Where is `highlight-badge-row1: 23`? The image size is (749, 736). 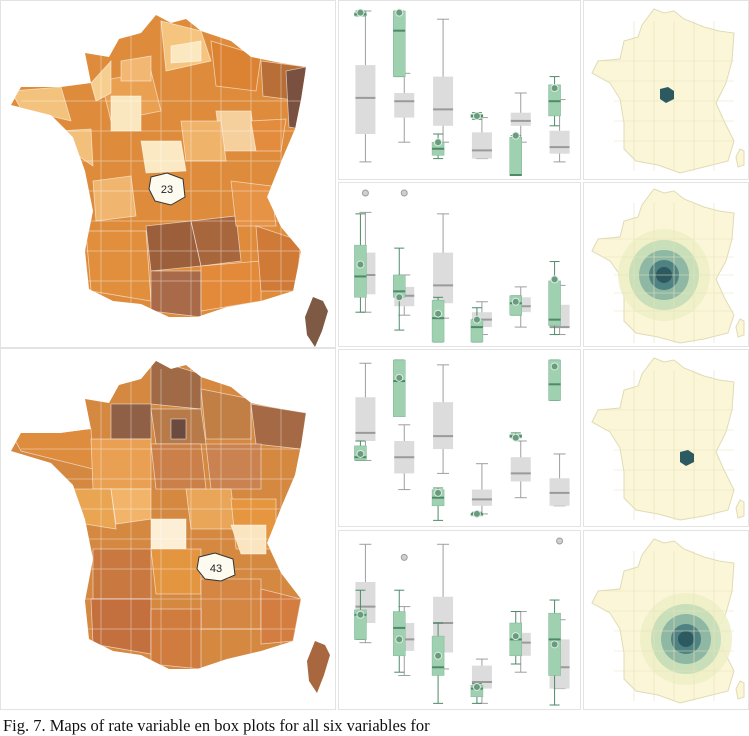 highlight-badge-row1: 23 is located at coordinates (167, 189).